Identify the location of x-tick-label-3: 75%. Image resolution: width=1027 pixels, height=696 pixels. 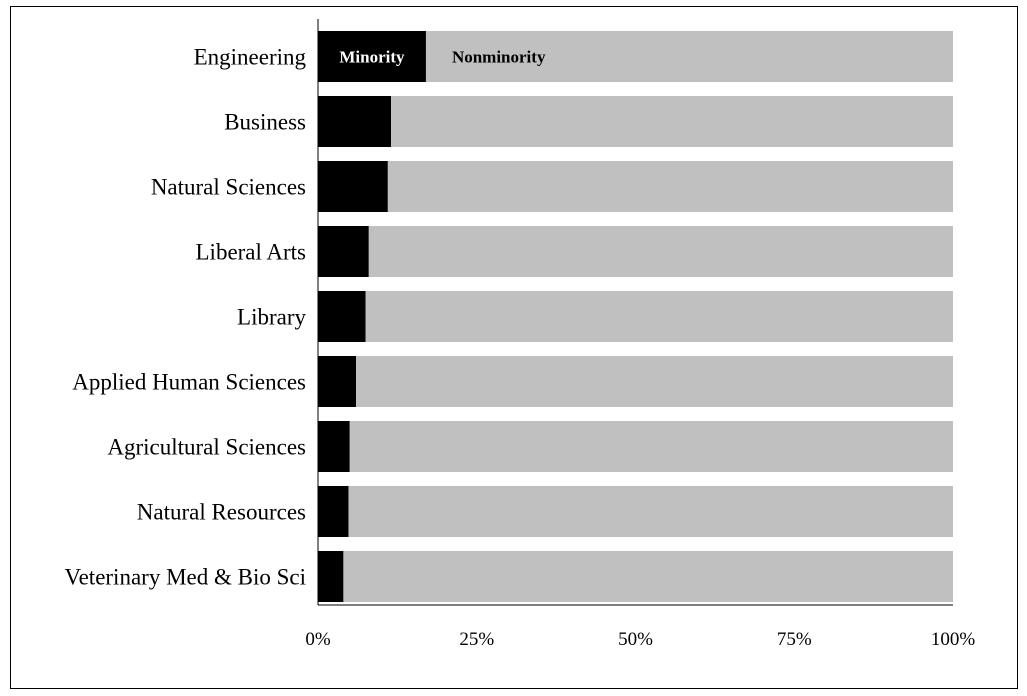
(794, 639).